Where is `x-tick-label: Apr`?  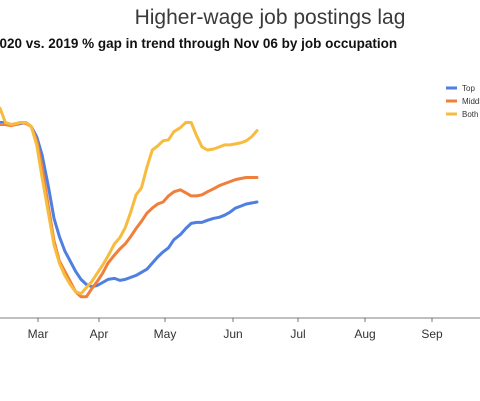 x-tick-label: Apr is located at coordinates (99, 334).